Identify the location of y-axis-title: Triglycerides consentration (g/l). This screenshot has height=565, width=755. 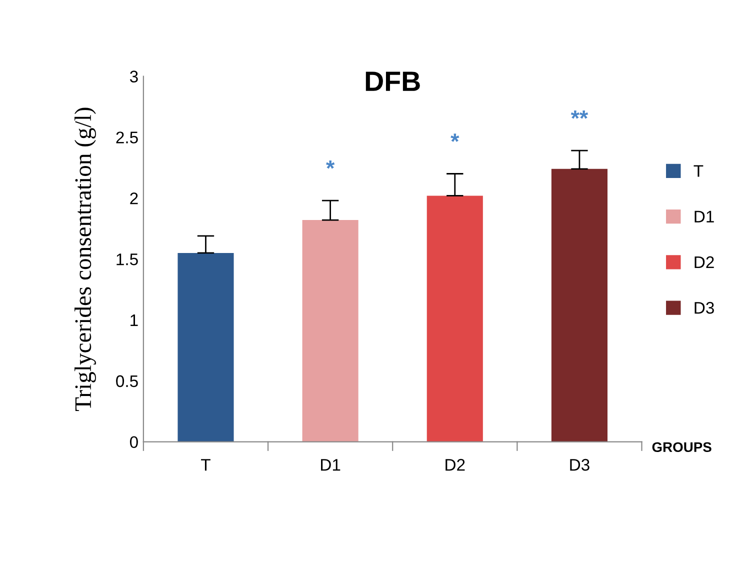
(85, 259).